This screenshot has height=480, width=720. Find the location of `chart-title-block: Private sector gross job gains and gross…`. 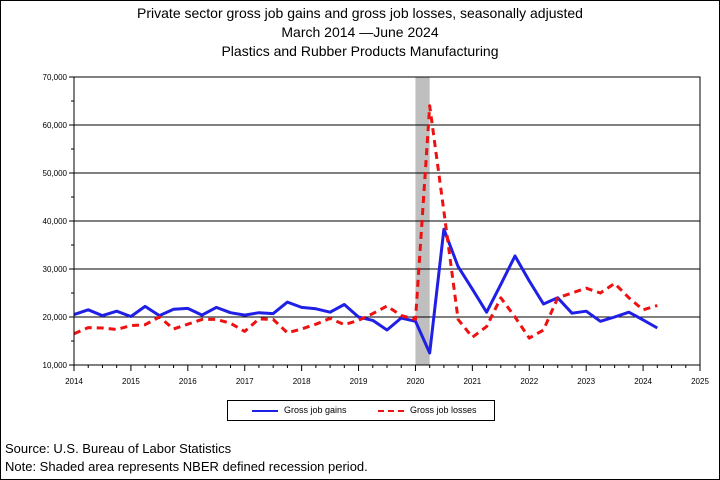

chart-title-block: Private sector gross job gains and gross… is located at coordinates (360, 32).